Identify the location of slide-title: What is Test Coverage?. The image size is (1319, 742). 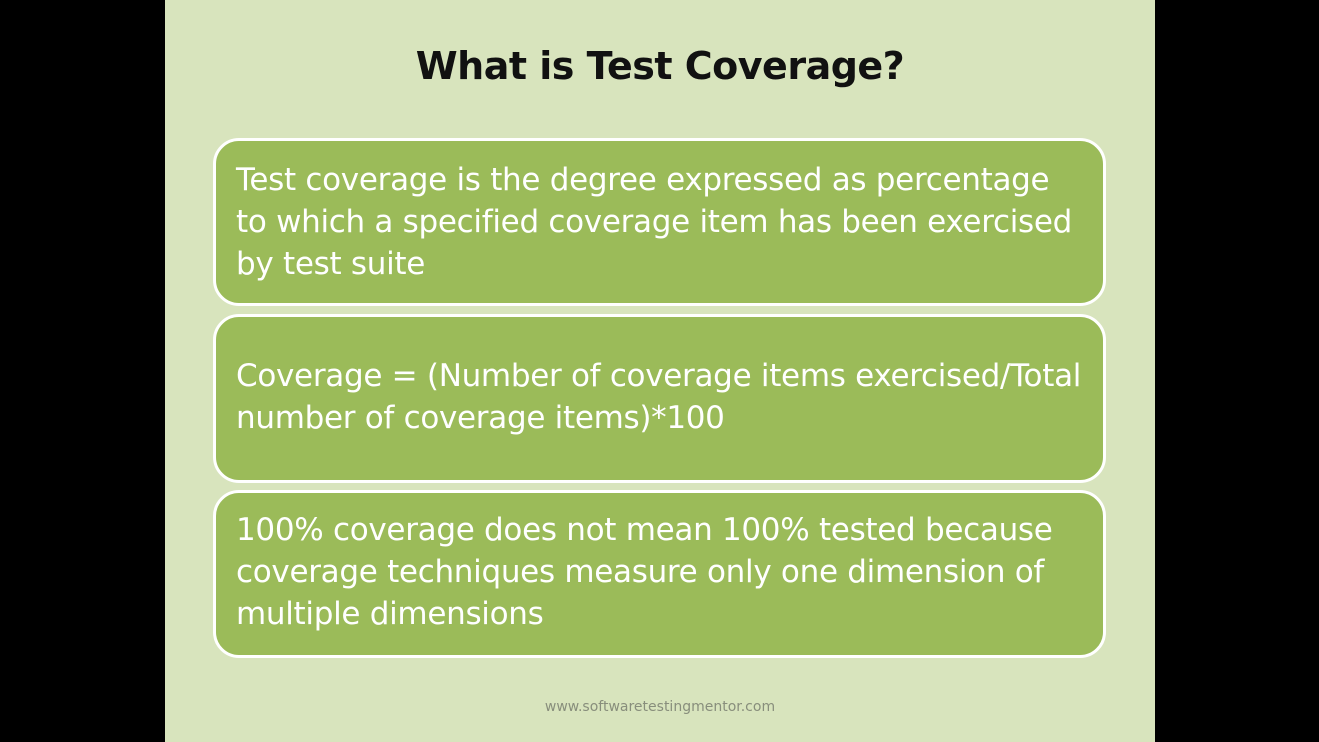
(660, 66).